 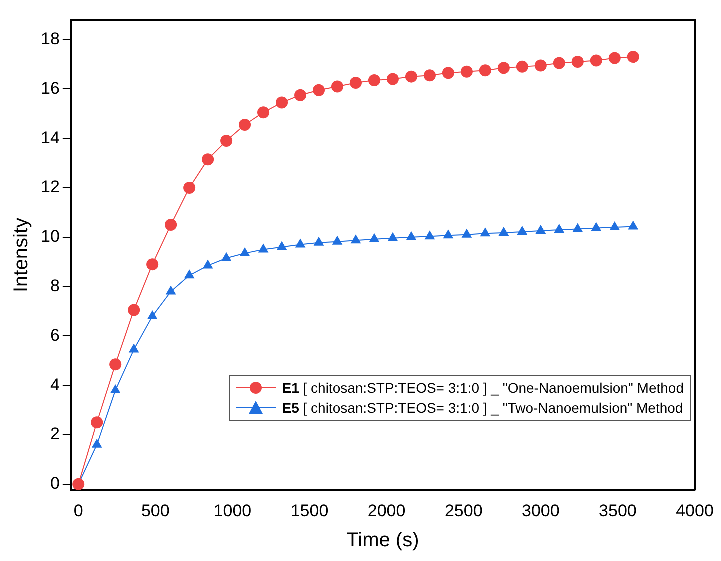 What do you see at coordinates (55, 484) in the screenshot?
I see `y-tick-label: 0` at bounding box center [55, 484].